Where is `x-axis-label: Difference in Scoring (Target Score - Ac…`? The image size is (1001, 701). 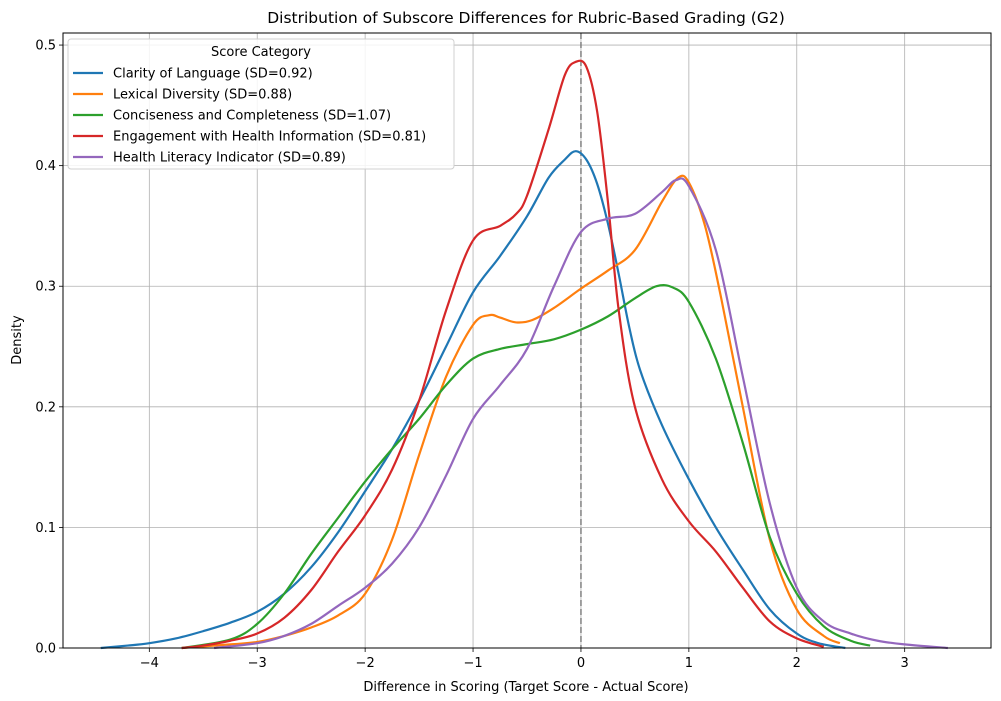
x-axis-label: Difference in Scoring (Target Score - Ac… is located at coordinates (525, 687).